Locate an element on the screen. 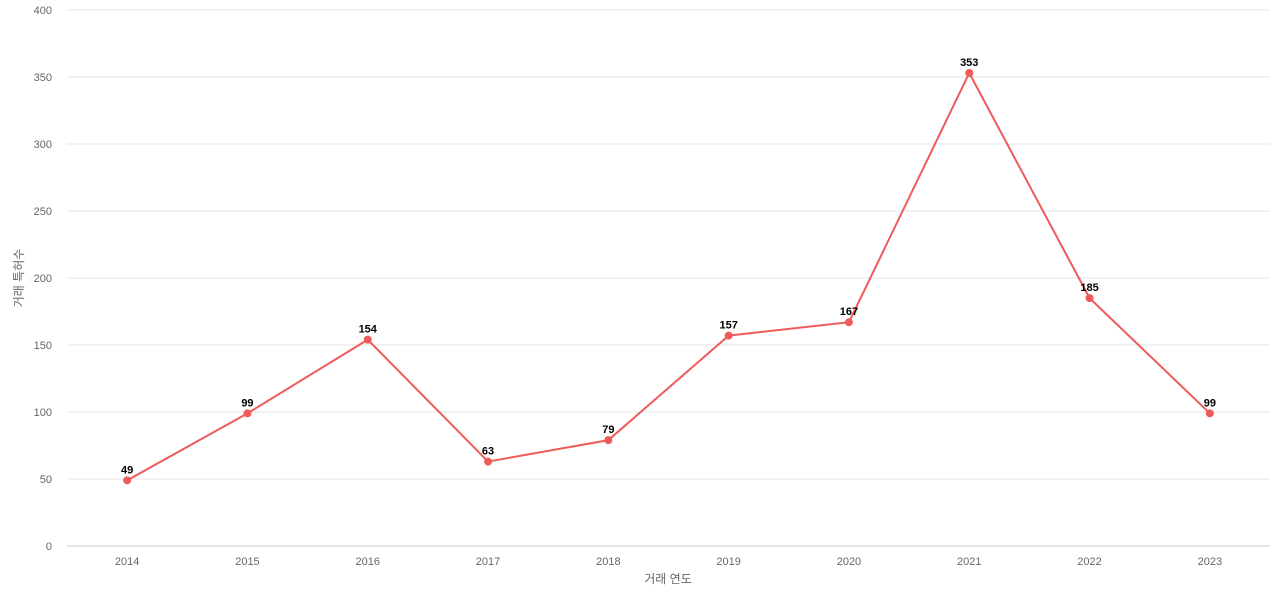 The height and width of the screenshot is (600, 1280). x-tick-label: 2014 is located at coordinates (127, 562).